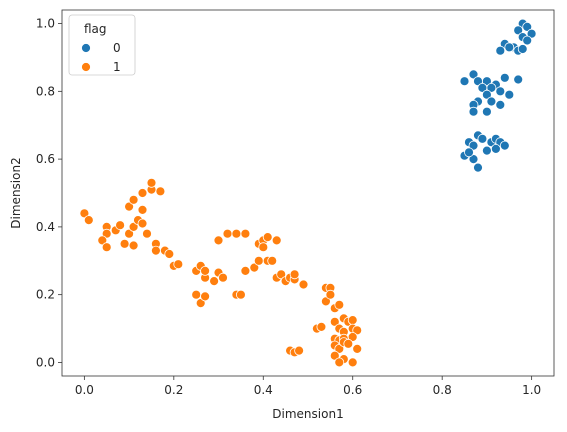  Describe the element at coordinates (263, 390) in the screenshot. I see `x-tick-label: 0.4` at that location.